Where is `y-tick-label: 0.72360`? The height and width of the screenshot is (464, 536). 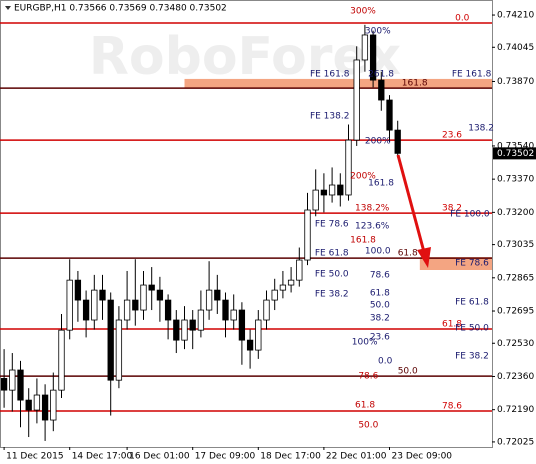
y-tick-label: 0.72360 is located at coordinates (515, 377).